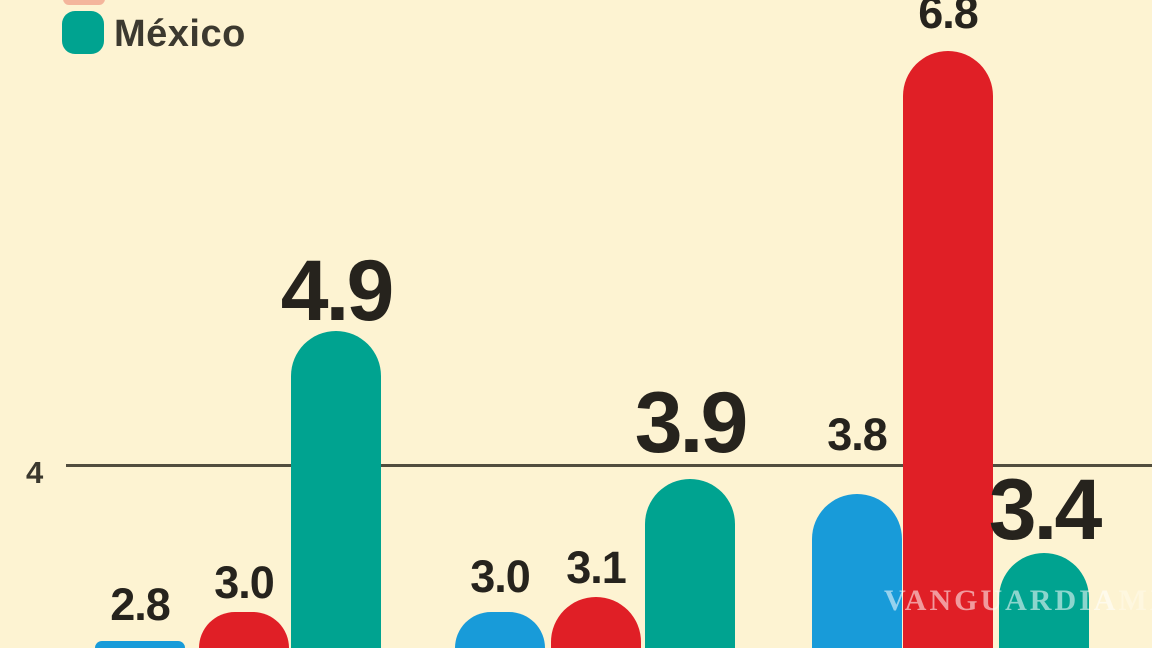 The height and width of the screenshot is (648, 1152). I want to click on cropped-legend-swatch, so click(84, 2).